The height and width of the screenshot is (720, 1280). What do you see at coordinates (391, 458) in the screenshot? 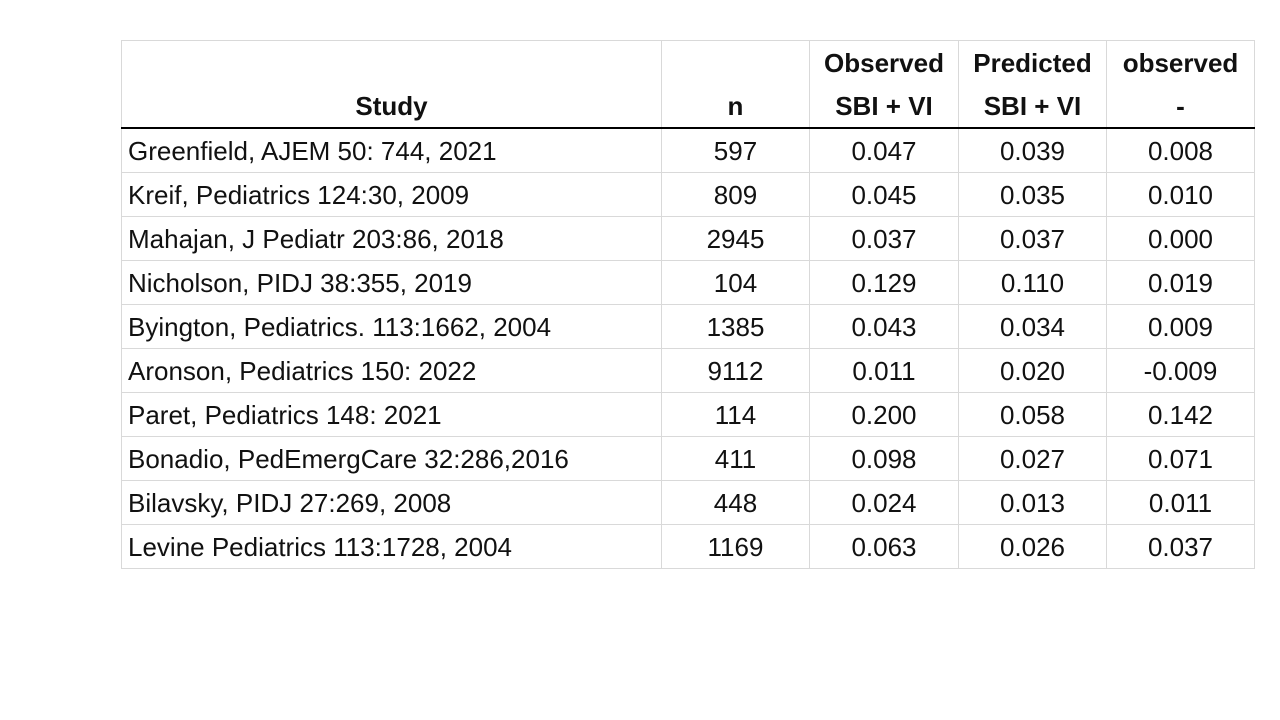
I see `cell-study: Bonadio, PedEmergCare 32:286,2016` at bounding box center [391, 458].